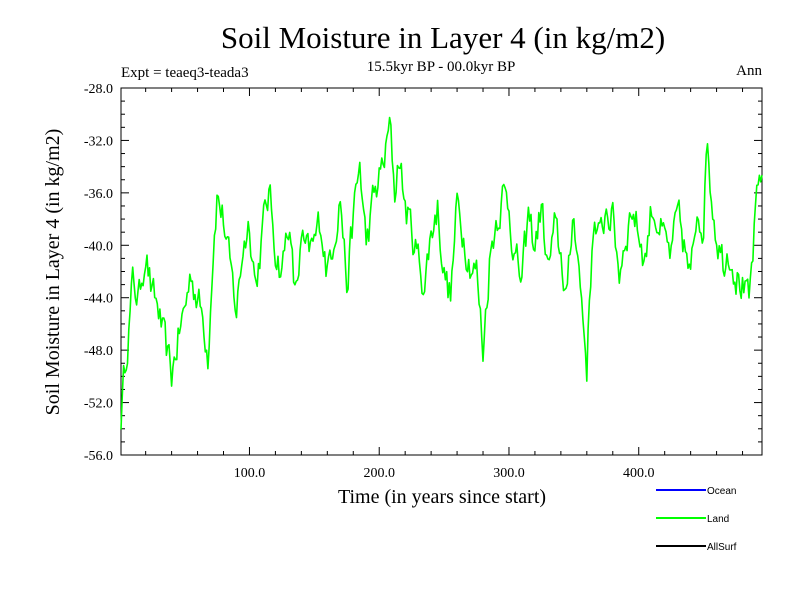  I want to click on y-tick-label: -56.0, so click(98, 456).